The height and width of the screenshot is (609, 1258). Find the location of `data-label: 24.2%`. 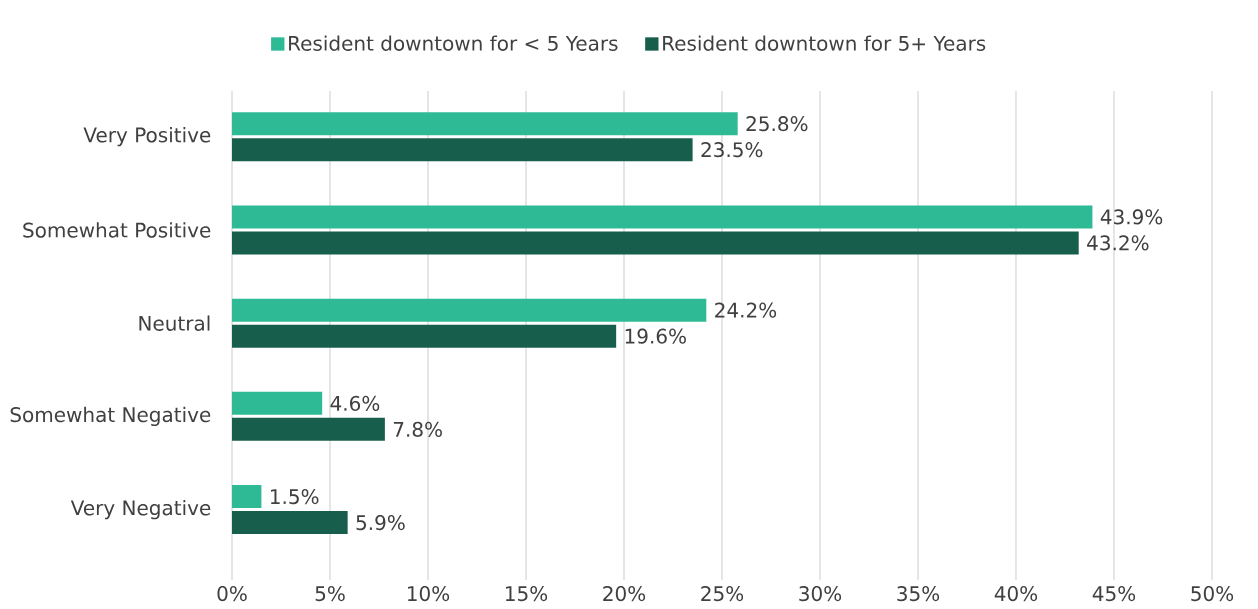

data-label: 24.2% is located at coordinates (746, 310).